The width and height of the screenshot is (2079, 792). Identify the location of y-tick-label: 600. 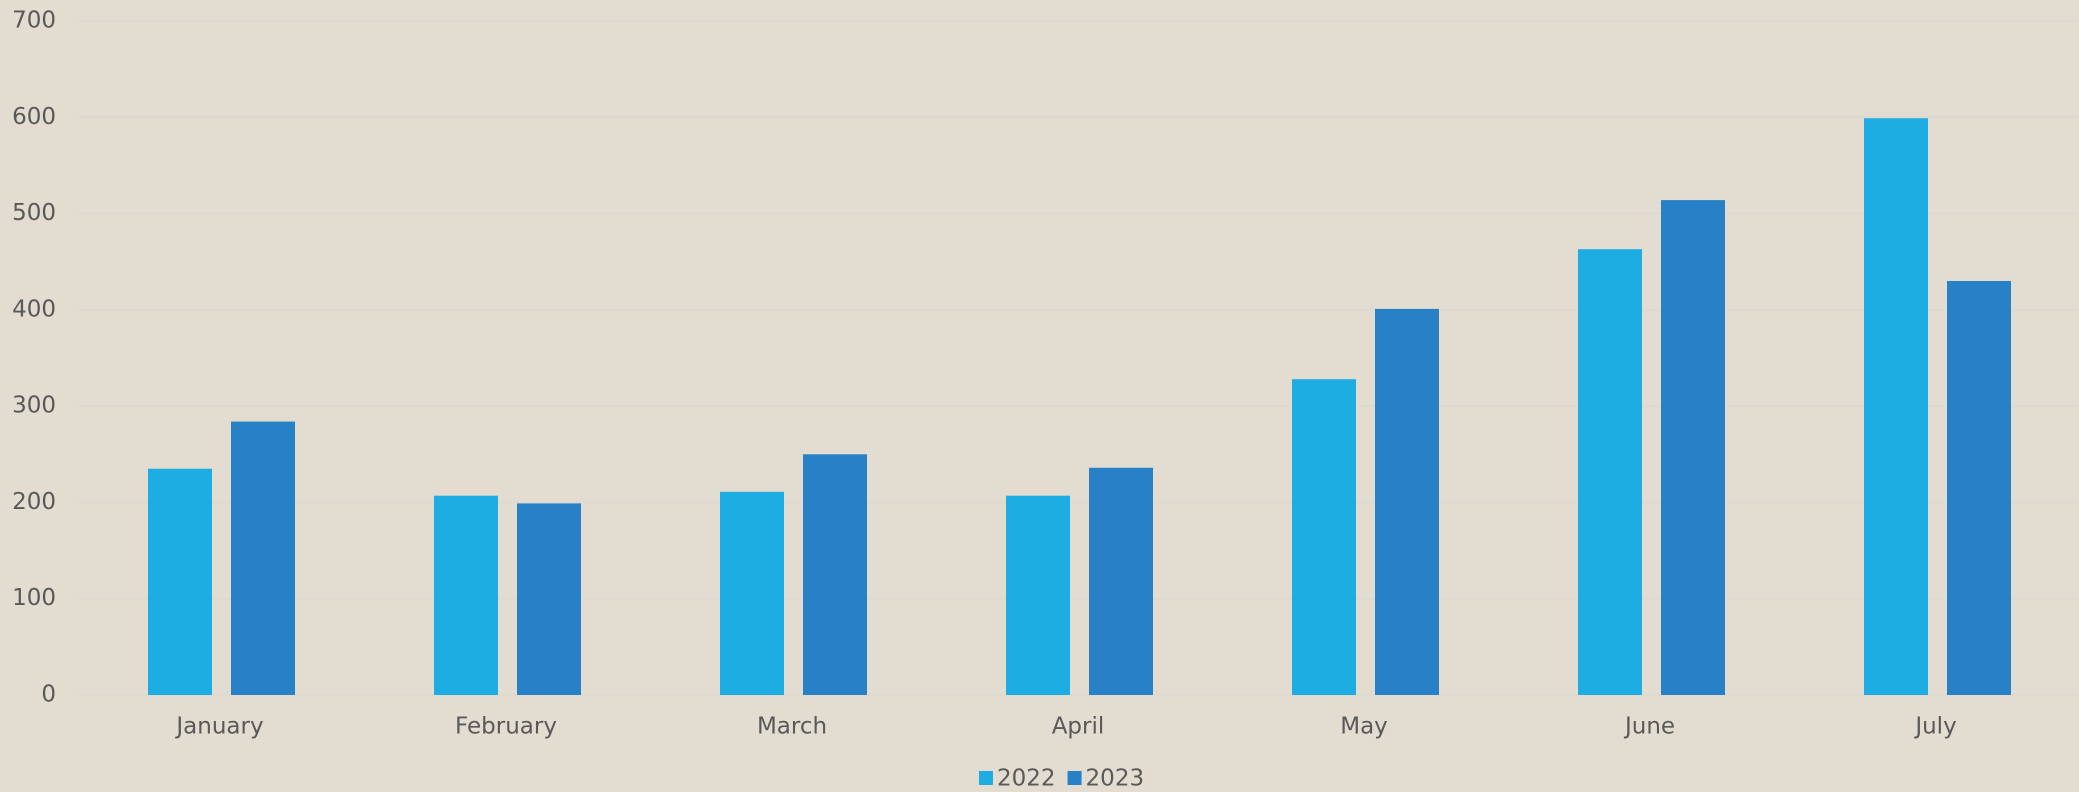
(34, 117).